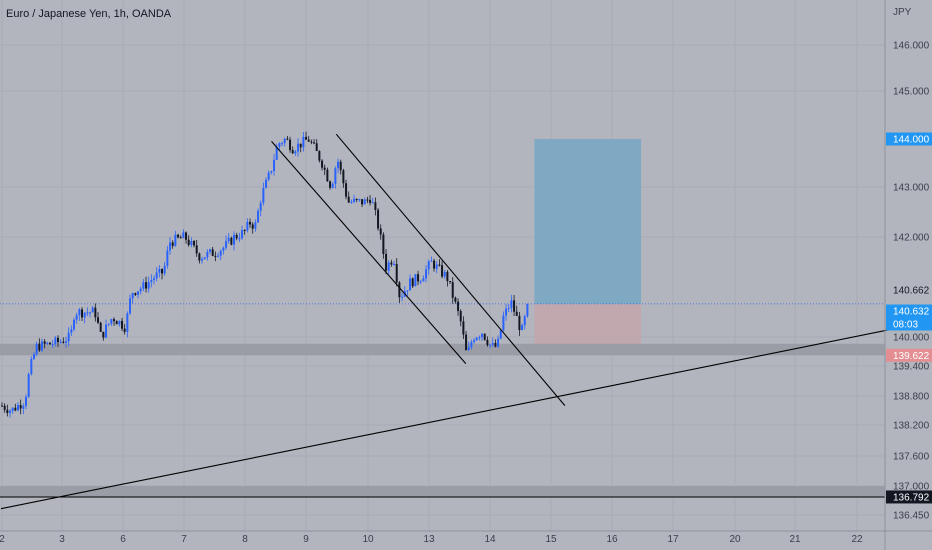  What do you see at coordinates (62, 539) in the screenshot?
I see `x-tick-label: 3` at bounding box center [62, 539].